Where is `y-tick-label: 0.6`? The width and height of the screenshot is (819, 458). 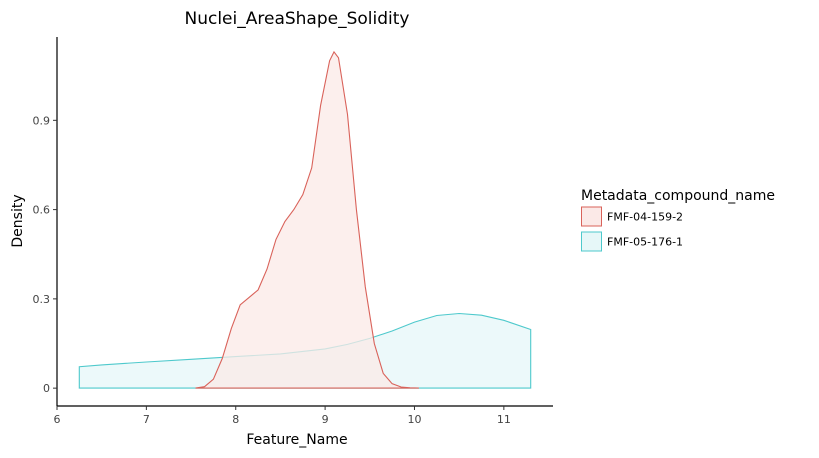
y-tick-label: 0.6 is located at coordinates (42, 210).